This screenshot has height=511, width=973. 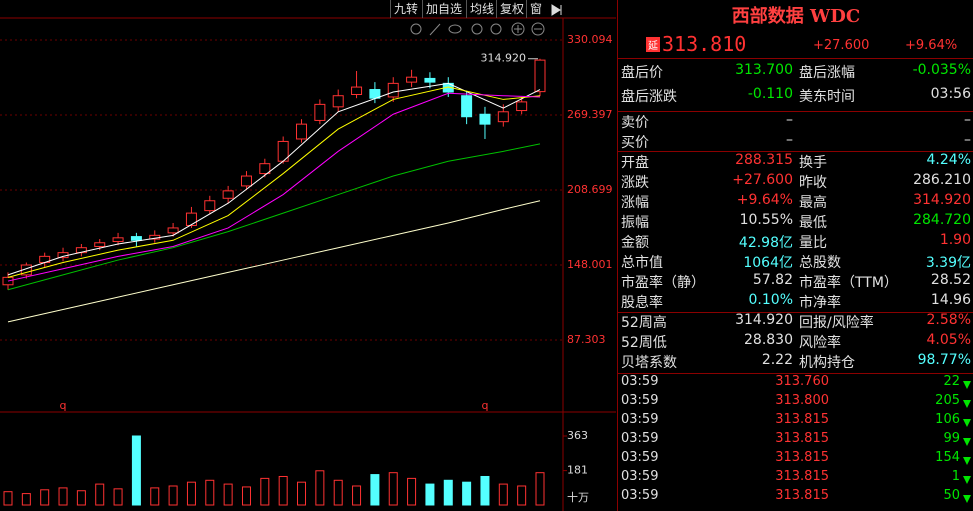 I want to click on stock-name: 西部数据 WDC, so click(x=796, y=16).